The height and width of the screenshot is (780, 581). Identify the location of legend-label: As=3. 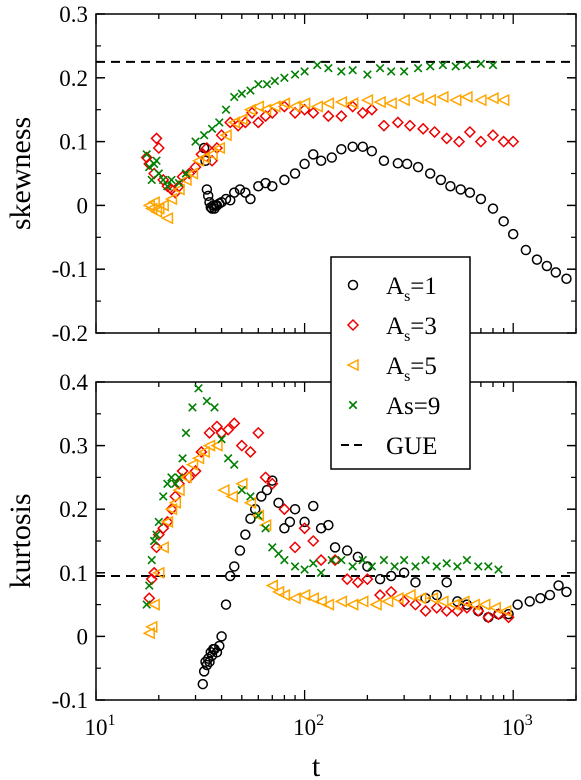
(411, 329).